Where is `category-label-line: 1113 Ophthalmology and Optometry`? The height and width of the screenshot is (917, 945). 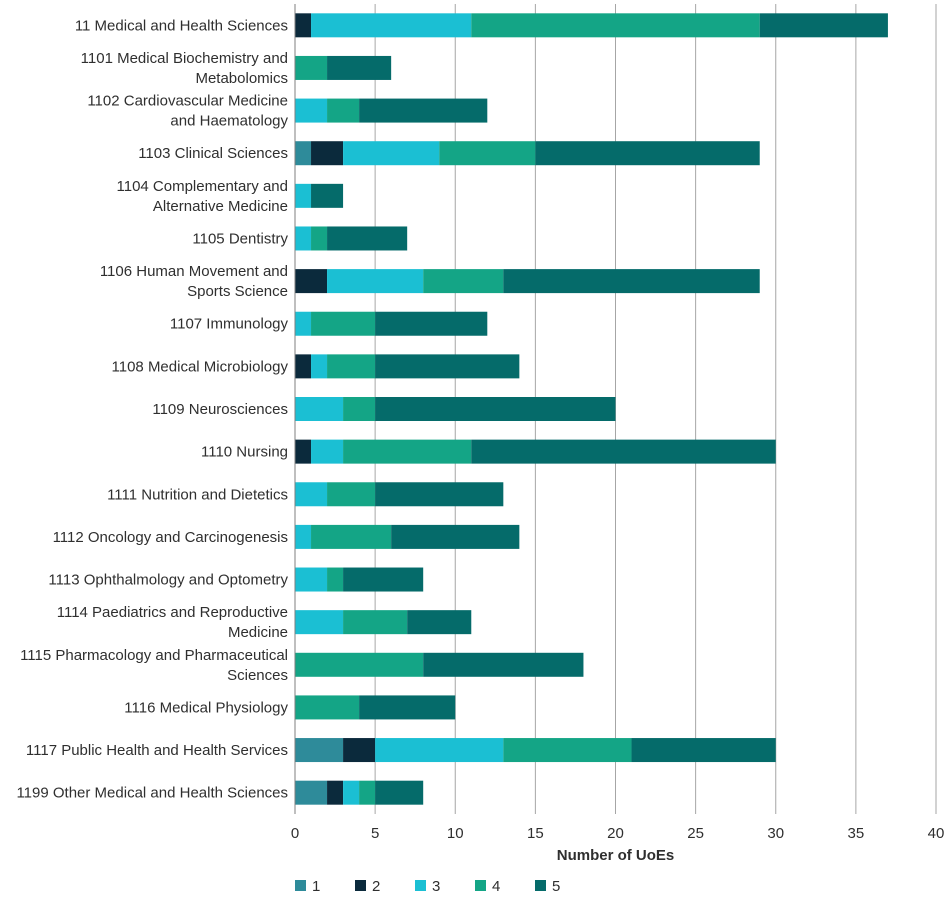 category-label-line: 1113 Ophthalmology and Optometry is located at coordinates (168, 580).